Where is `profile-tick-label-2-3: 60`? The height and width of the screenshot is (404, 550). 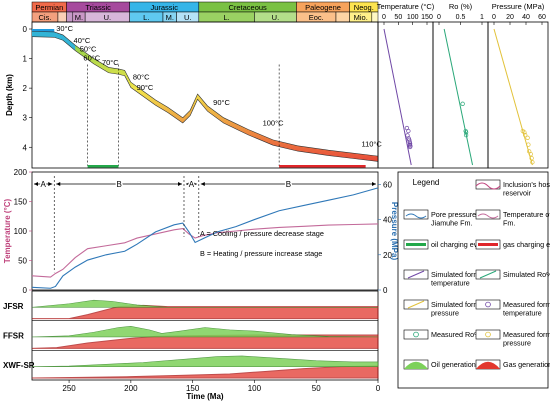
profile-tick-label-2-3: 60 is located at coordinates (542, 17).